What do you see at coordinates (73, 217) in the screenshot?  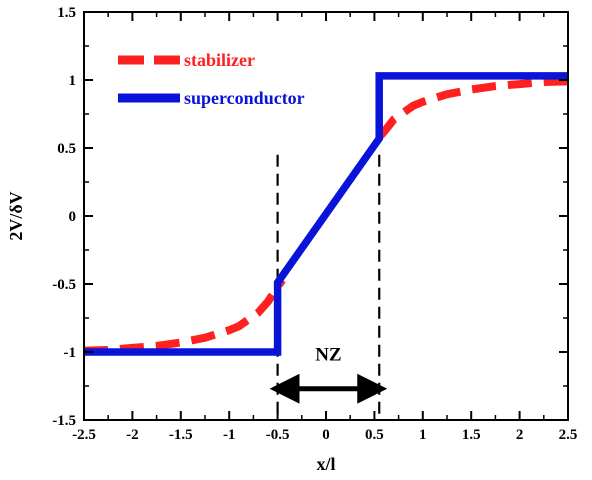 I see `y-tick-label: 0` at bounding box center [73, 217].